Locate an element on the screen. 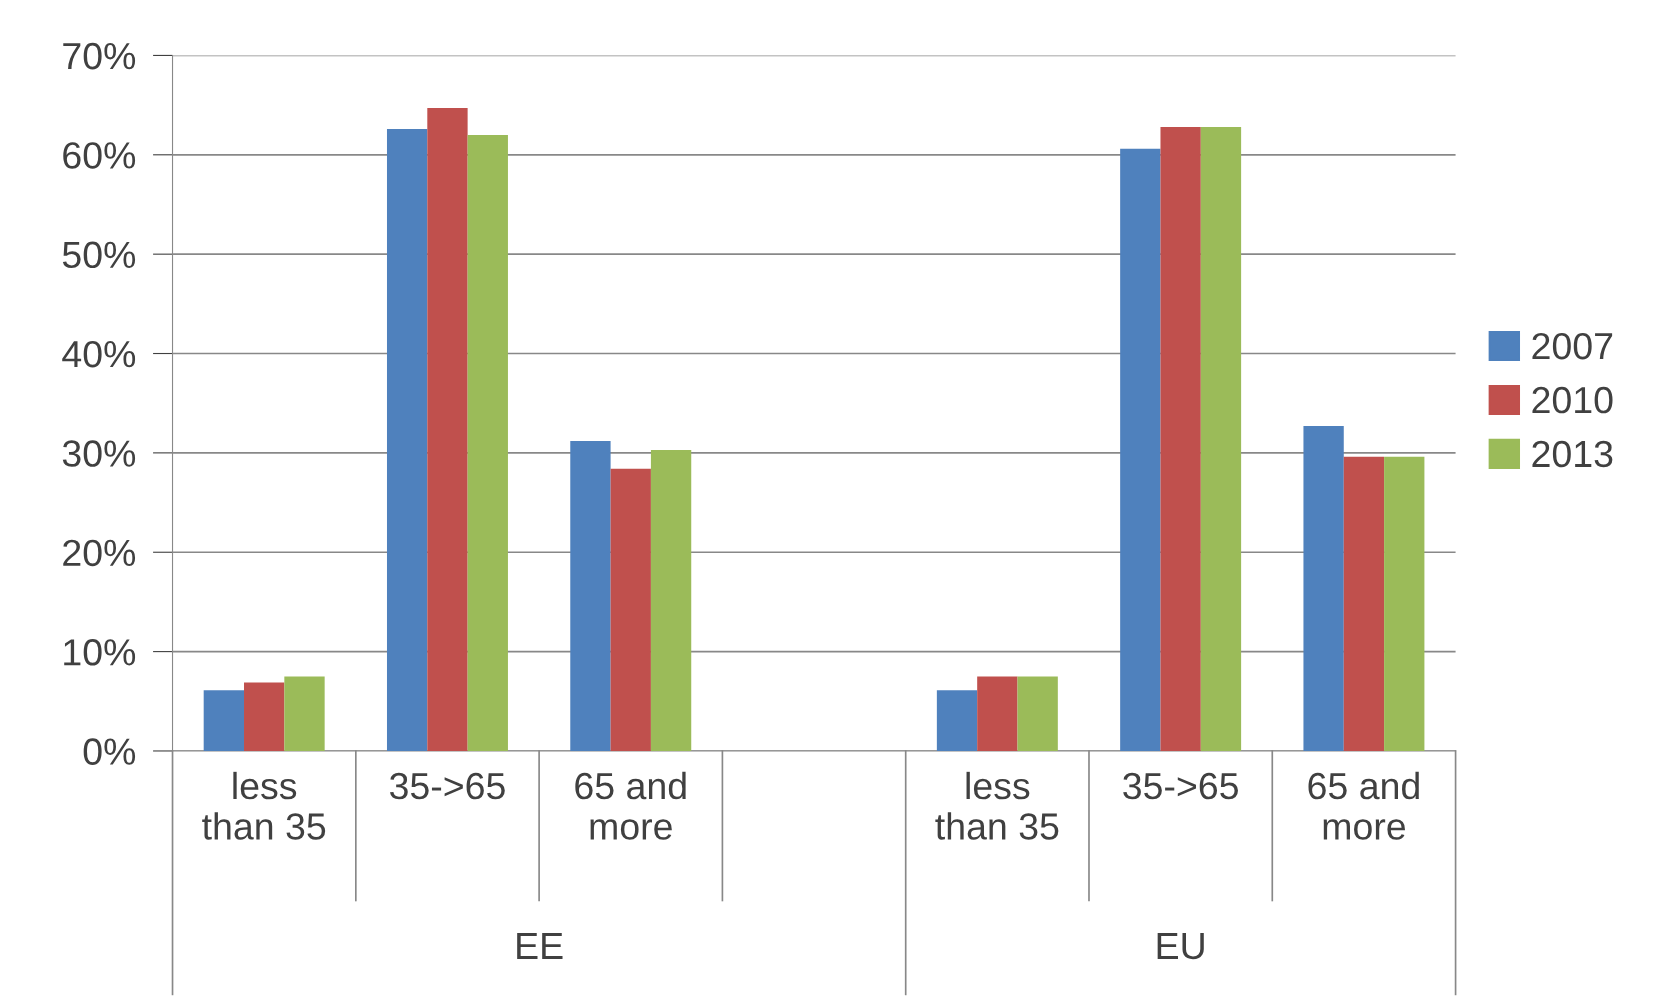  y-tick-label: 0% is located at coordinates (109, 751).